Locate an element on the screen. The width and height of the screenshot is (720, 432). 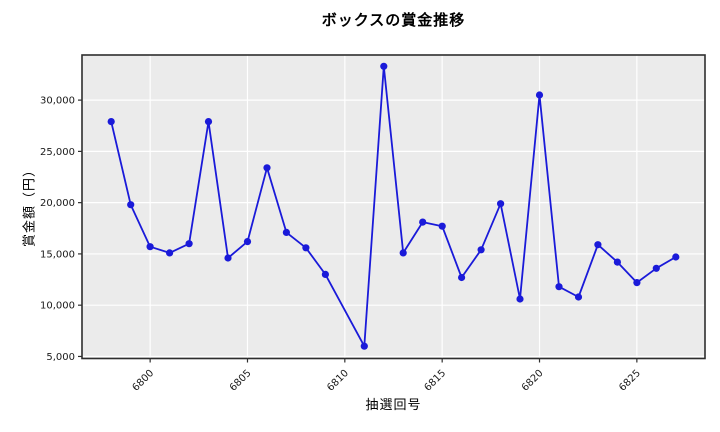
chart-title: ボックスの賞金推移 is located at coordinates (393, 20).